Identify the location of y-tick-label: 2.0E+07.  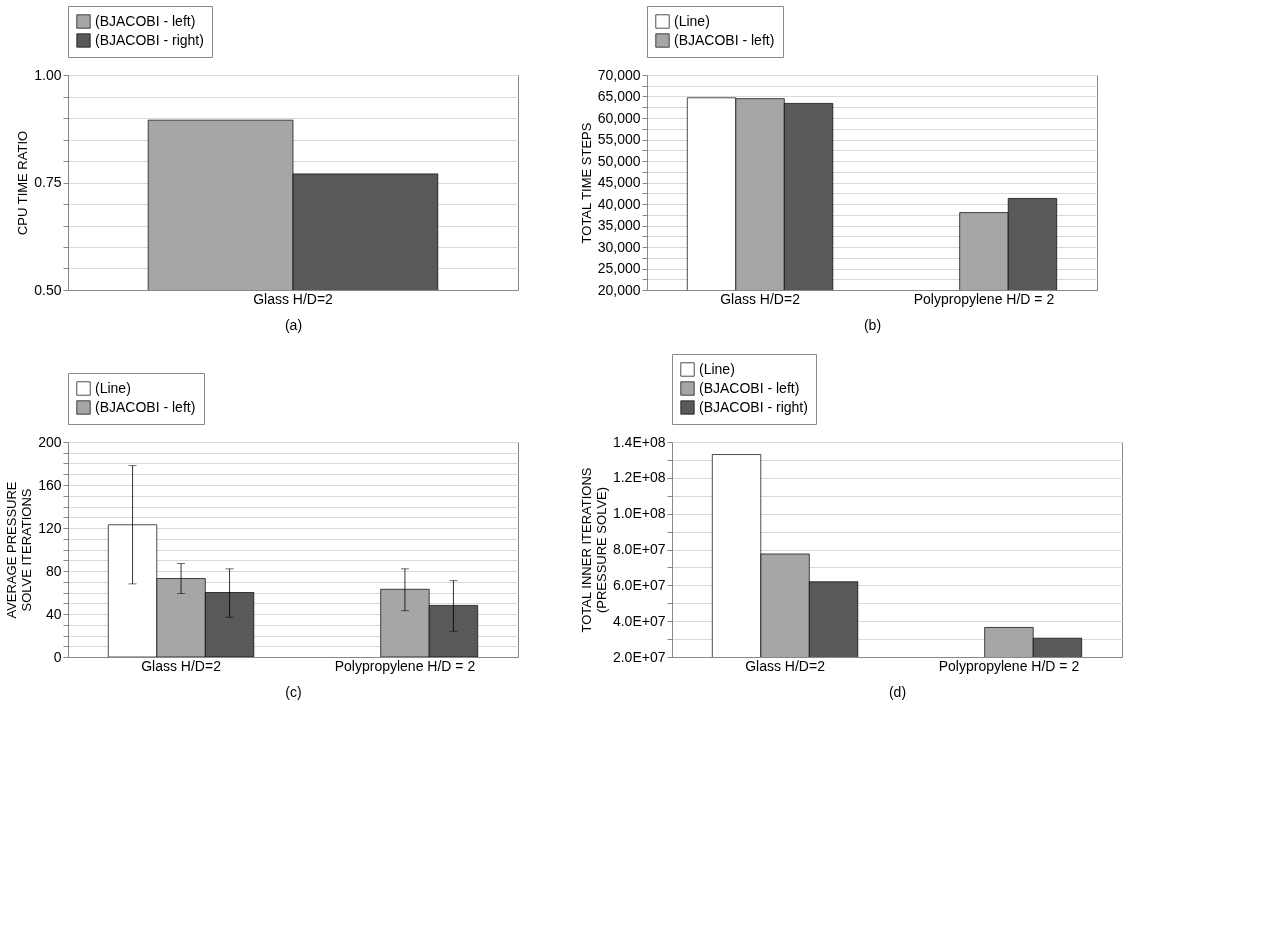
(639, 656).